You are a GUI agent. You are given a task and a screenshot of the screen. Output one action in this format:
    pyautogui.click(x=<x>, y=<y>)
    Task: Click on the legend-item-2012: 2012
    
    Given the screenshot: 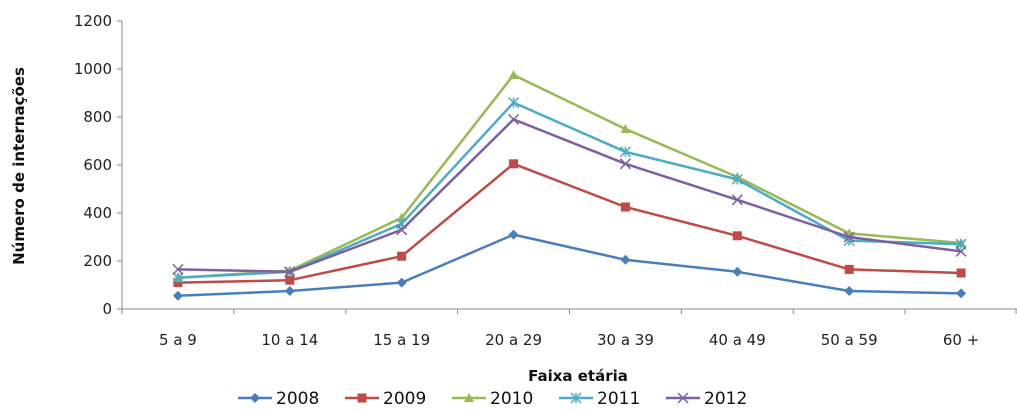 What is the action you would take?
    pyautogui.click(x=706, y=399)
    